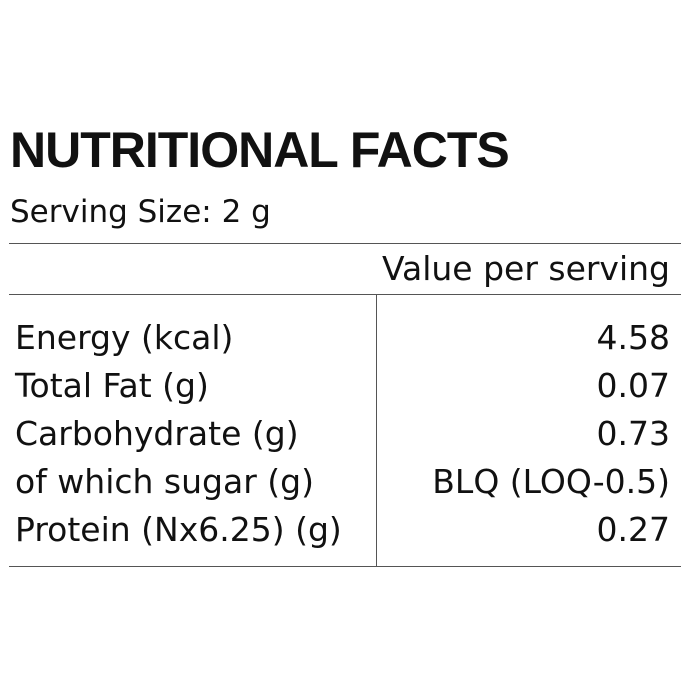 The image size is (690, 700). I want to click on nutrient-value: 0.73, so click(633, 433).